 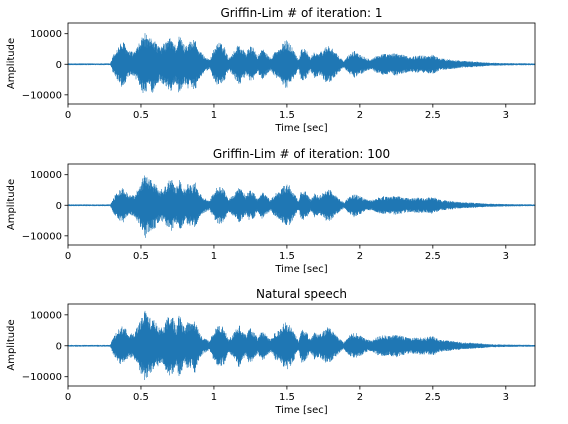 I want to click on chart-title: Natural speech, so click(x=301, y=294).